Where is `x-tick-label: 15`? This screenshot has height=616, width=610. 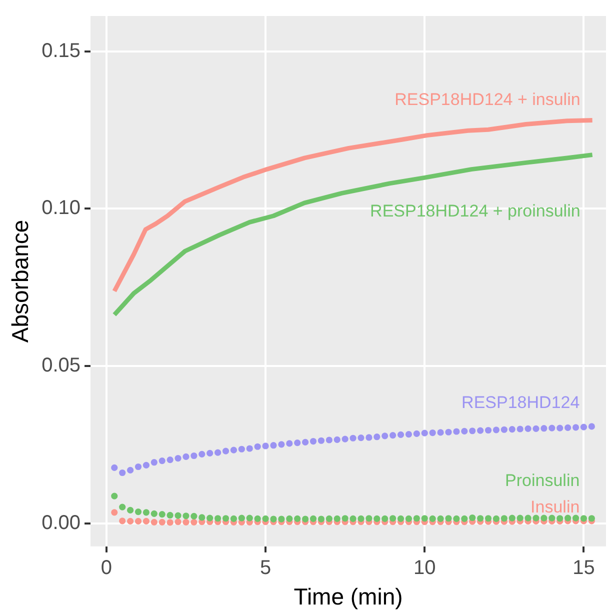
x-tick-label: 15 is located at coordinates (583, 567).